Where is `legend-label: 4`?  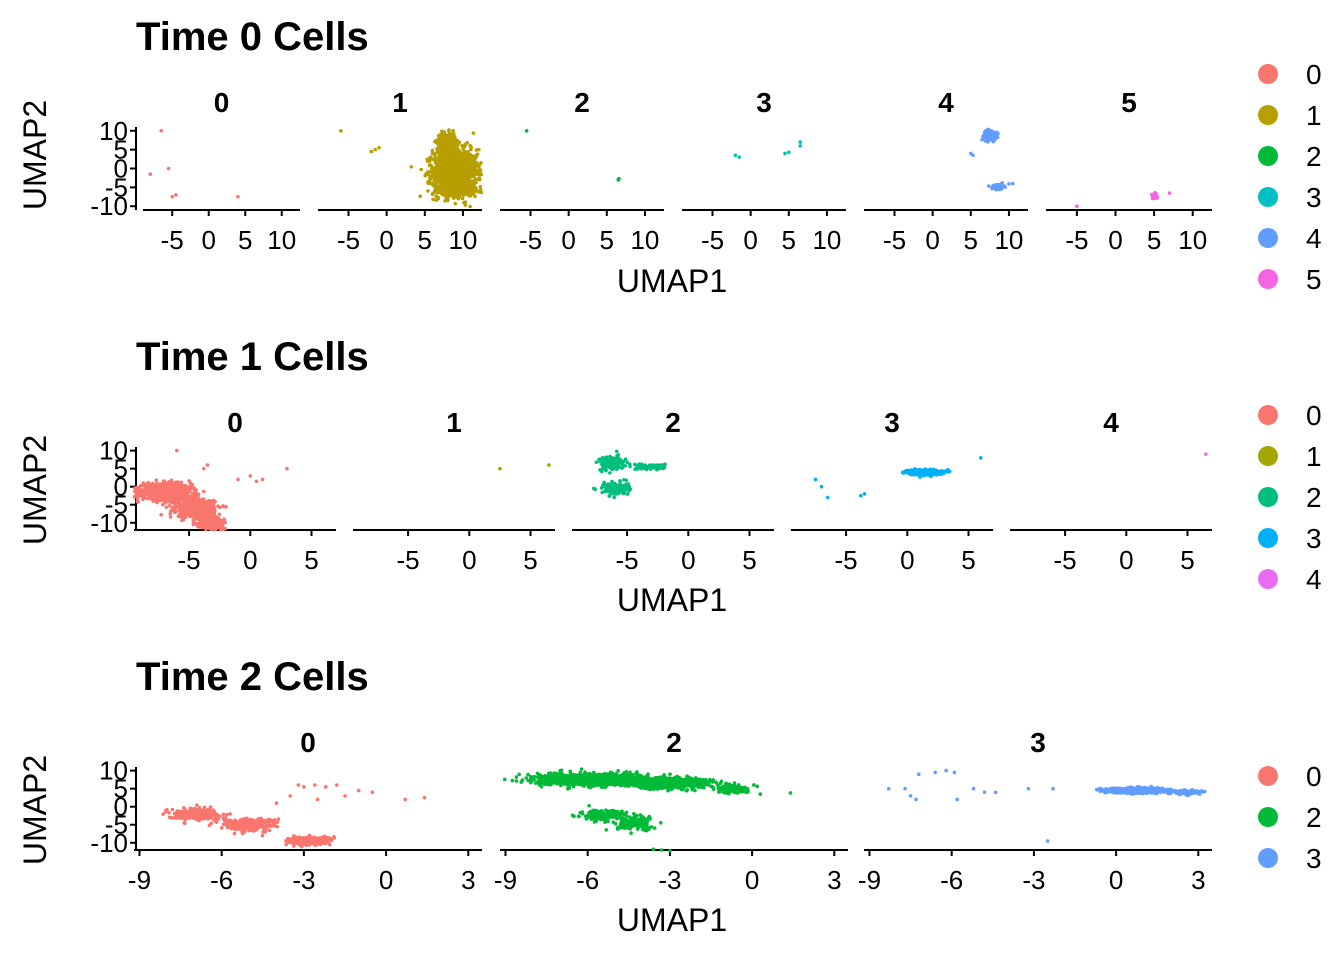 legend-label: 4 is located at coordinates (1314, 238).